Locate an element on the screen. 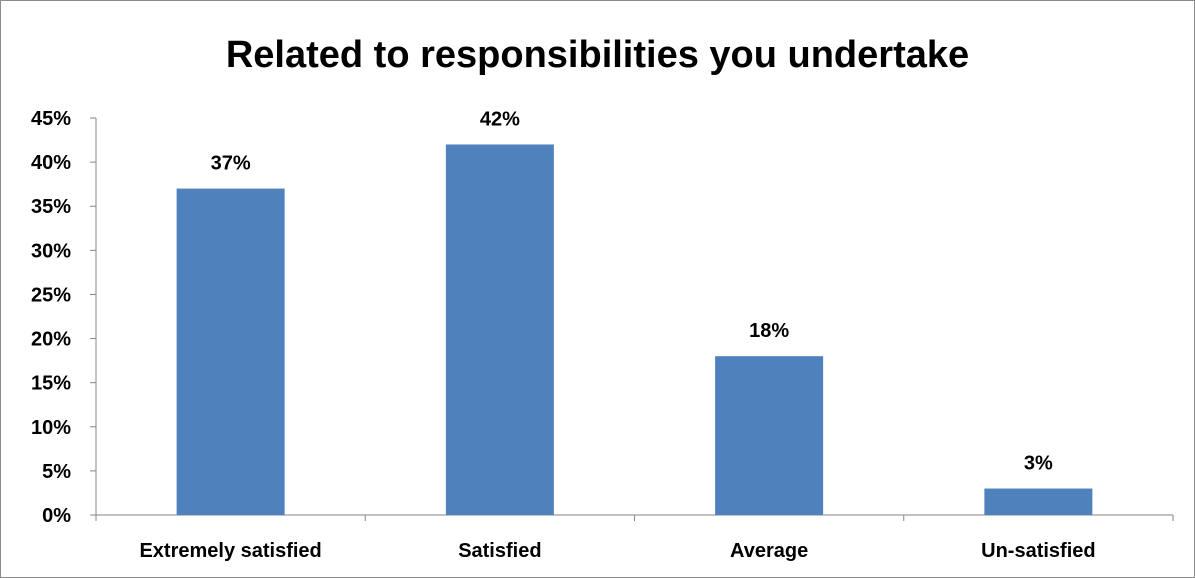 The image size is (1195, 578). data-label: 3% is located at coordinates (1038, 464).